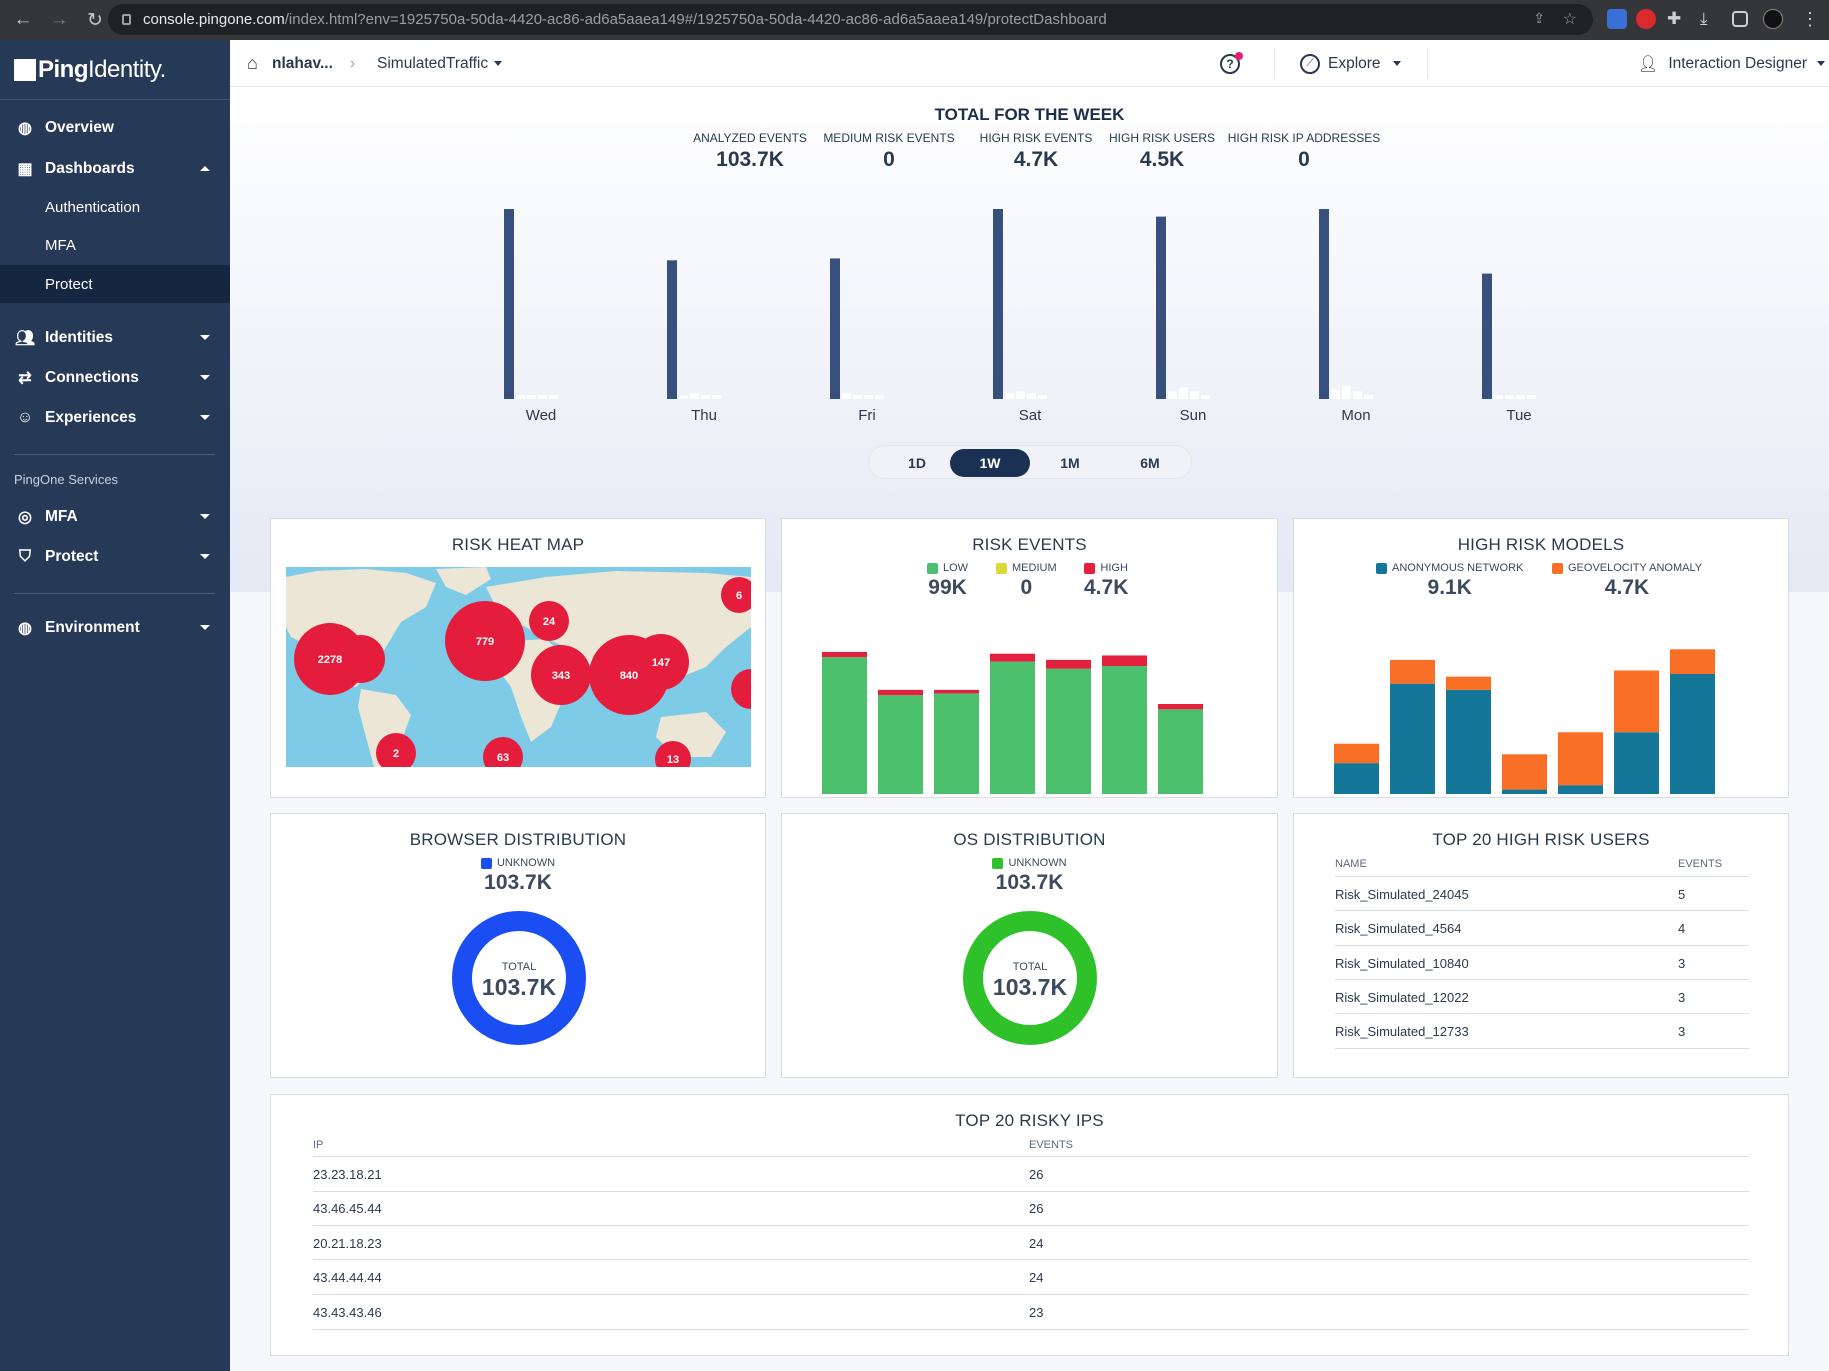 The width and height of the screenshot is (1829, 1371). Describe the element at coordinates (917, 463) in the screenshot. I see `range-1d-button: 1D` at that location.